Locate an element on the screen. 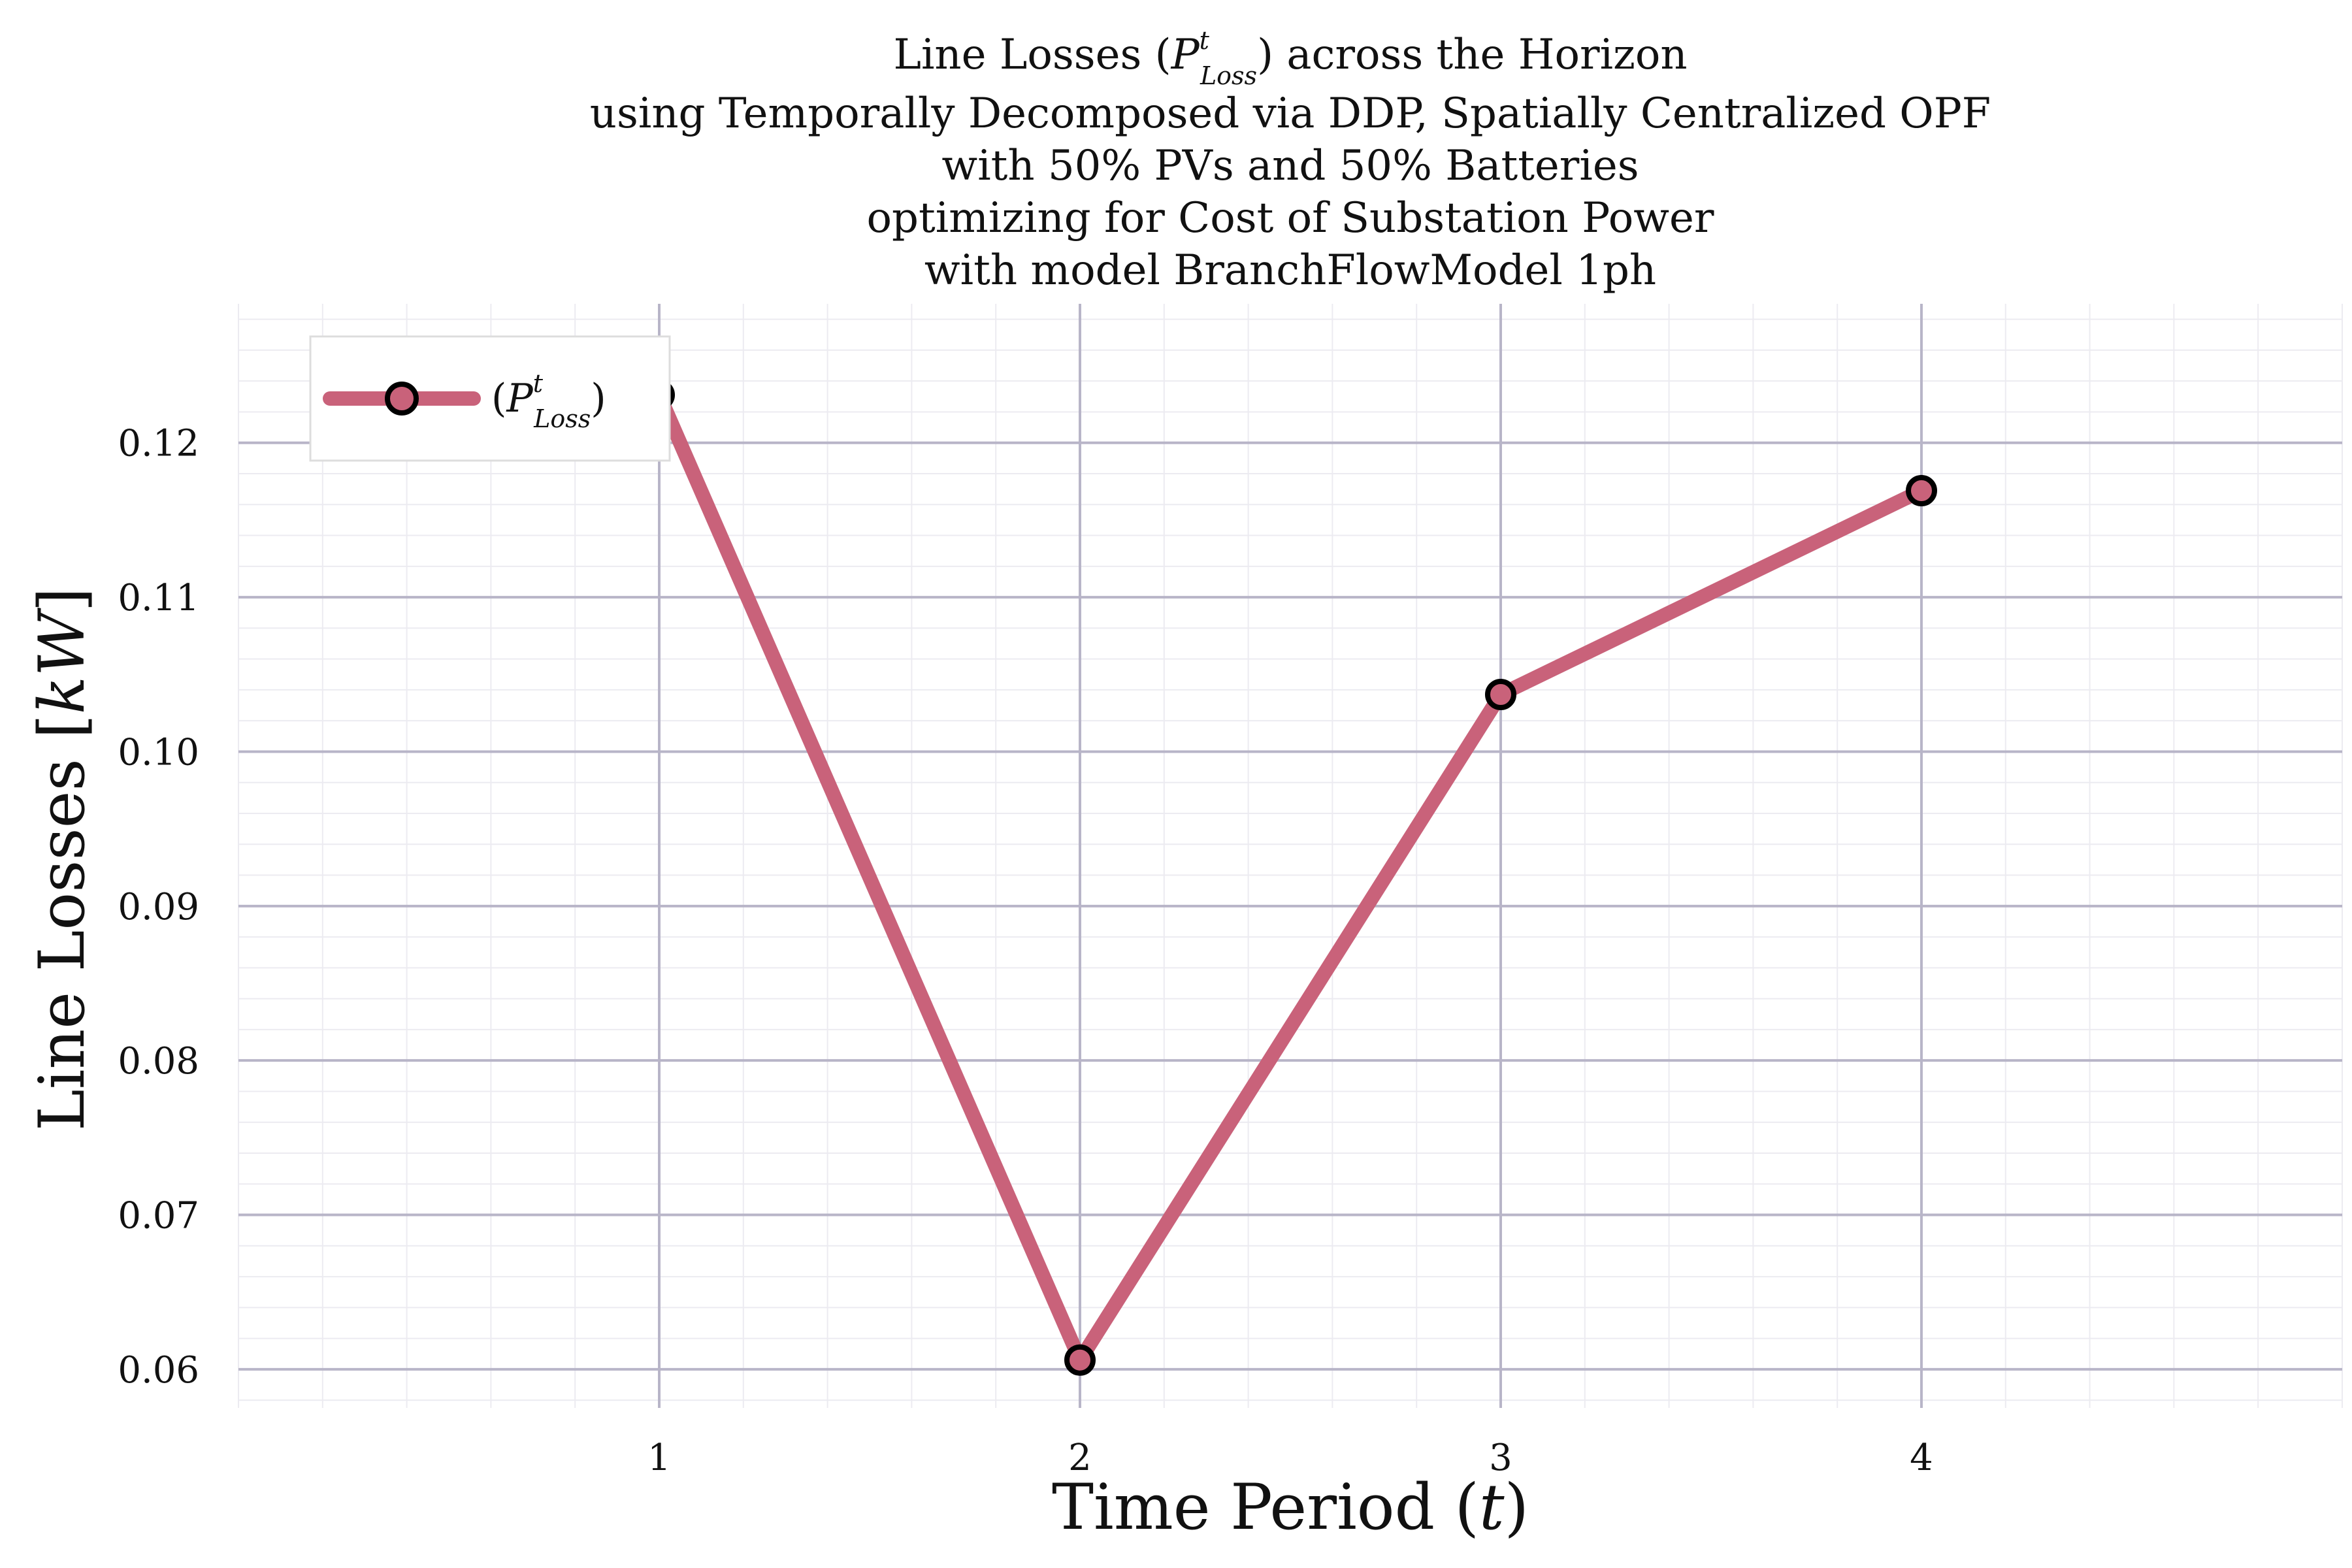 This screenshot has height=1568, width=2352. x-tick-label: 4 is located at coordinates (1921, 1458).